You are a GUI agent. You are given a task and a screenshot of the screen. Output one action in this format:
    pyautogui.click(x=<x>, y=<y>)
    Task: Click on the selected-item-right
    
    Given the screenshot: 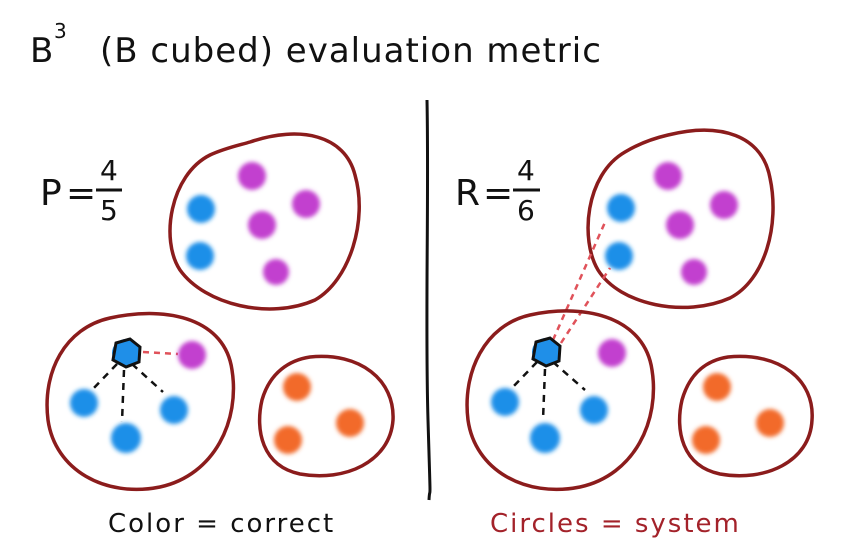 What is the action you would take?
    pyautogui.click(x=546, y=352)
    